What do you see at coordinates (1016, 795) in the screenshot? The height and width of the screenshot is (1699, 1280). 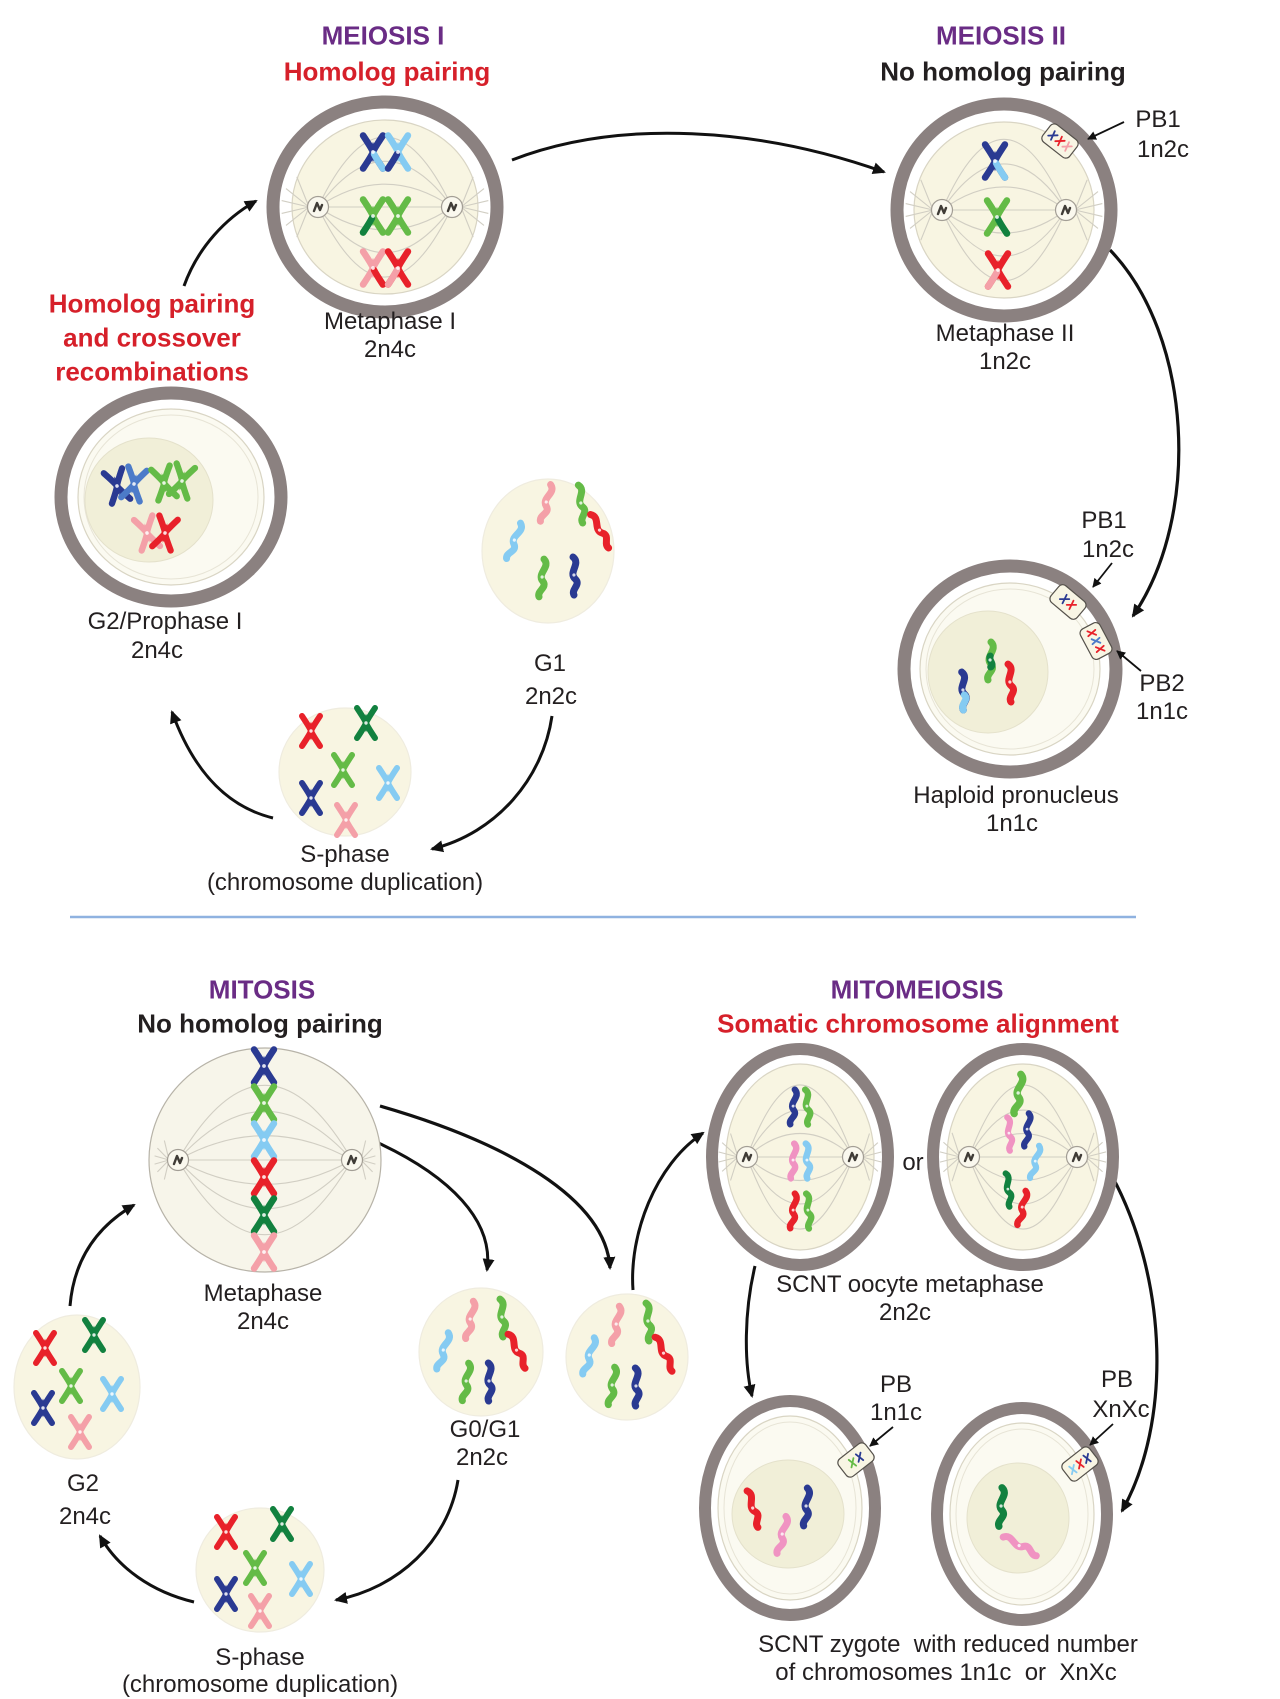 I see `haploid-label: Haploid pronucleus` at bounding box center [1016, 795].